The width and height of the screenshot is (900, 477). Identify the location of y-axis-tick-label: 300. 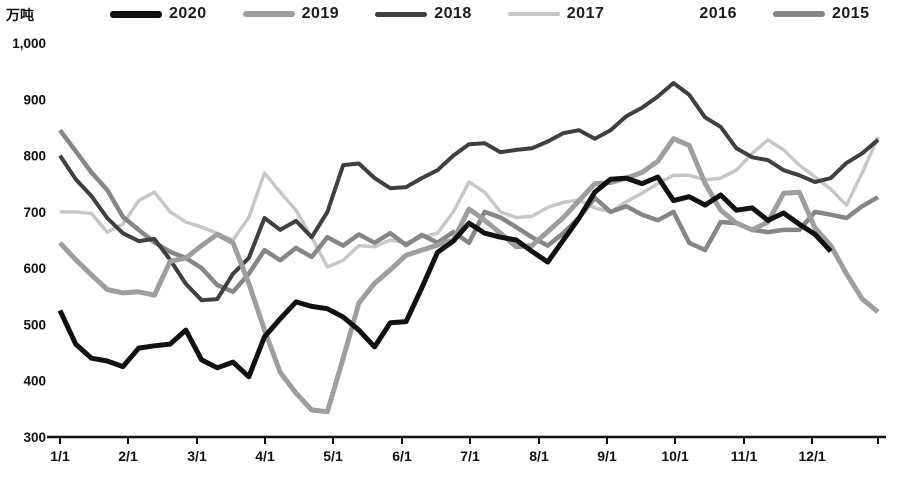
(34, 437).